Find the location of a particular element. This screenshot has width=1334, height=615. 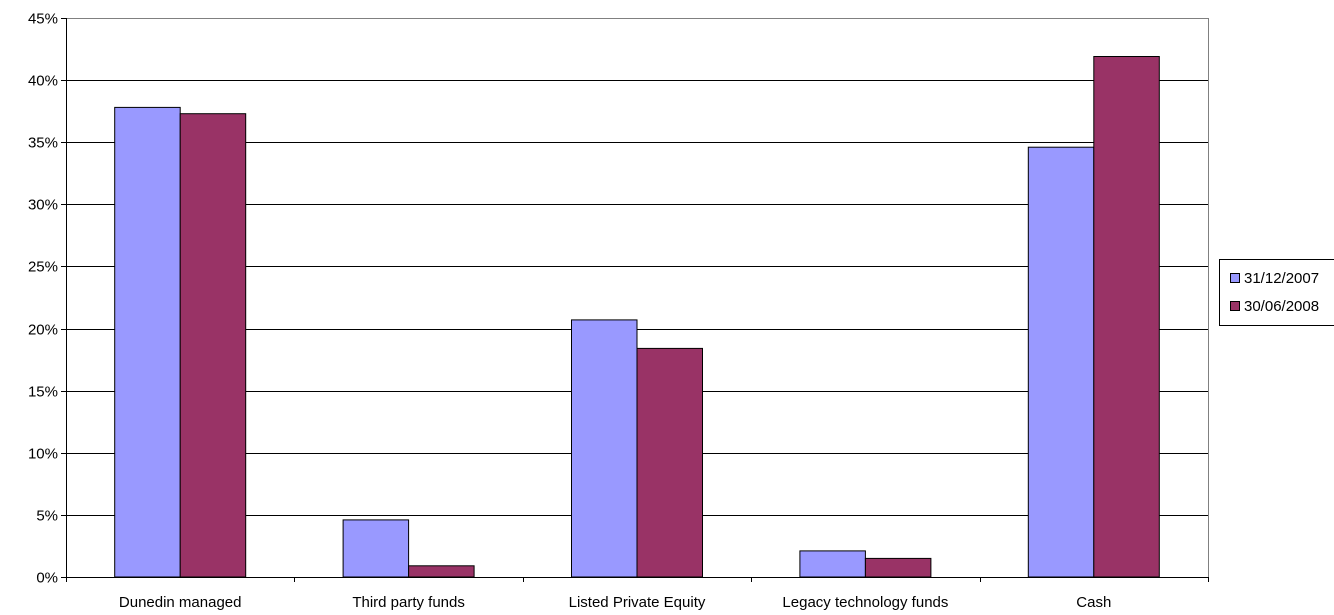

y-tick-label: 45% is located at coordinates (43, 19).